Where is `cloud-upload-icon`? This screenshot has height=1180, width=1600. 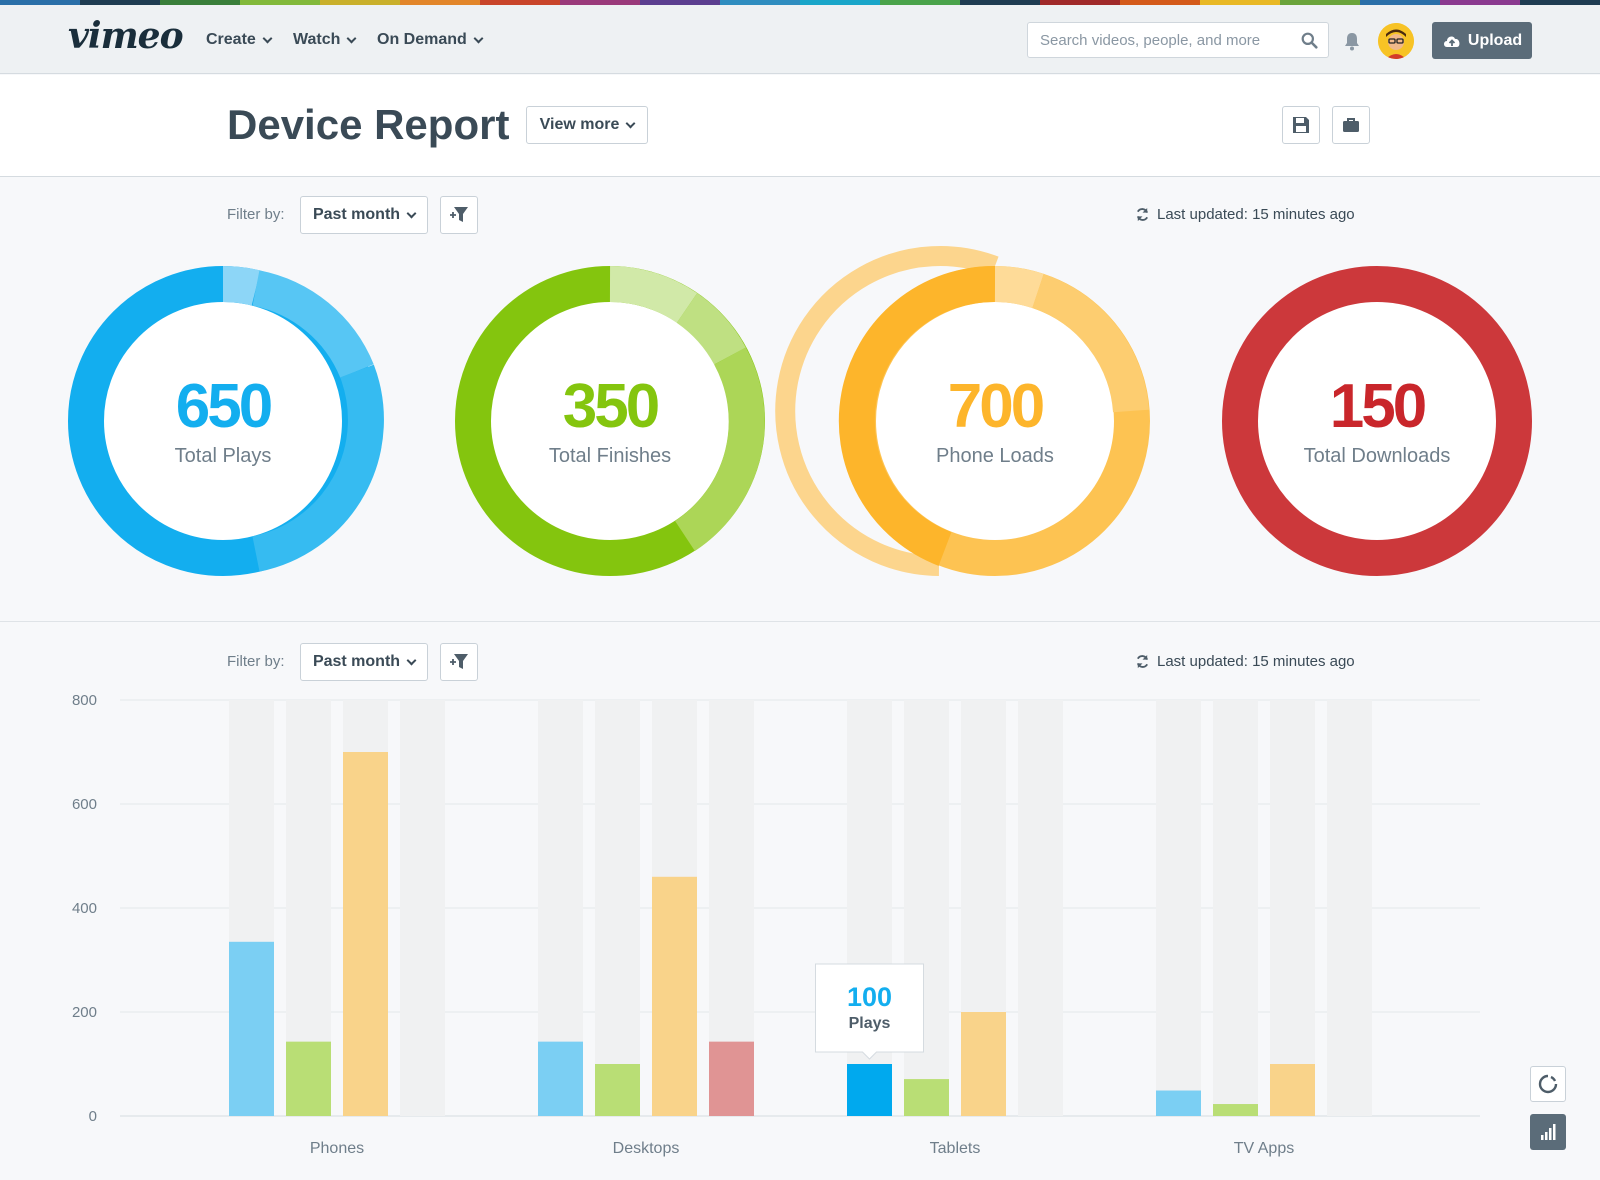 cloud-upload-icon is located at coordinates (1451, 41).